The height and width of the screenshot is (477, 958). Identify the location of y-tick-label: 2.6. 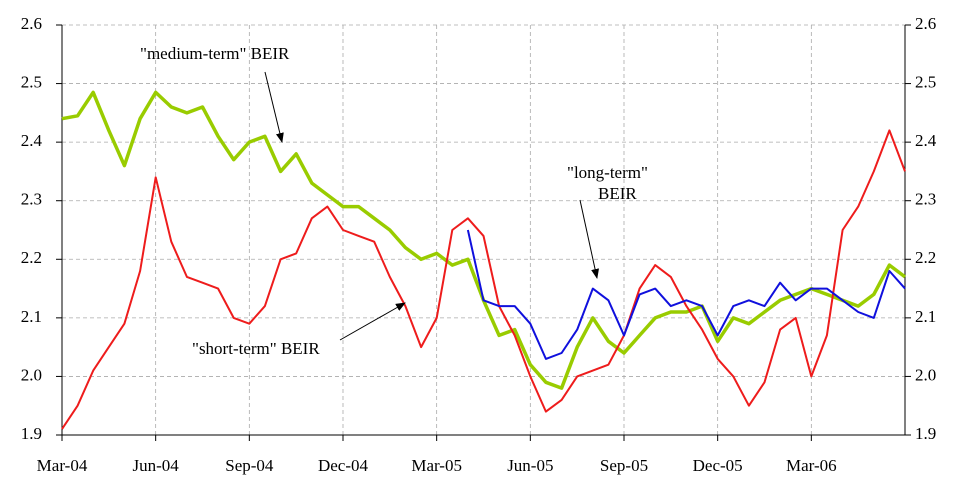
(31, 23).